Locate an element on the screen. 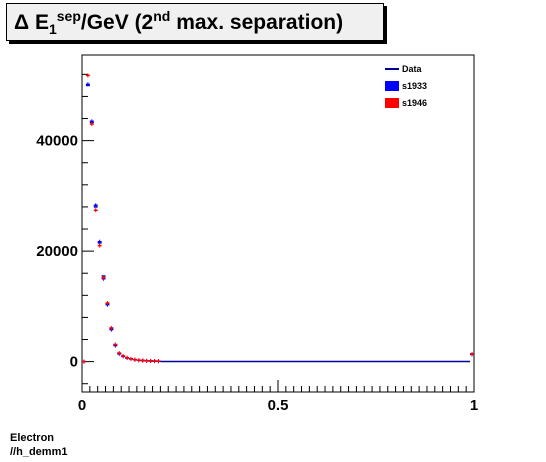 This screenshot has height=462, width=546. title-superscript: sep is located at coordinates (68, 16).